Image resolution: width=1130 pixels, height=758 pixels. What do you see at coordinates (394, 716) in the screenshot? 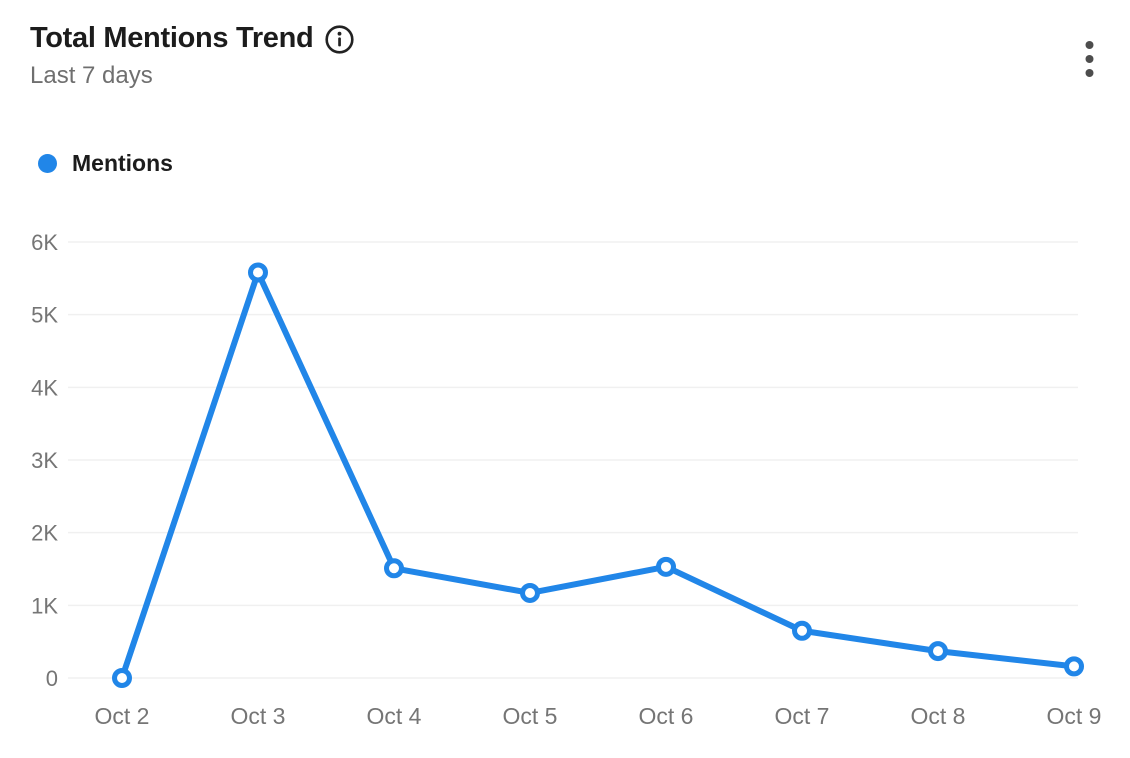
I see `x-axis-tick-label: Oct 4` at bounding box center [394, 716].